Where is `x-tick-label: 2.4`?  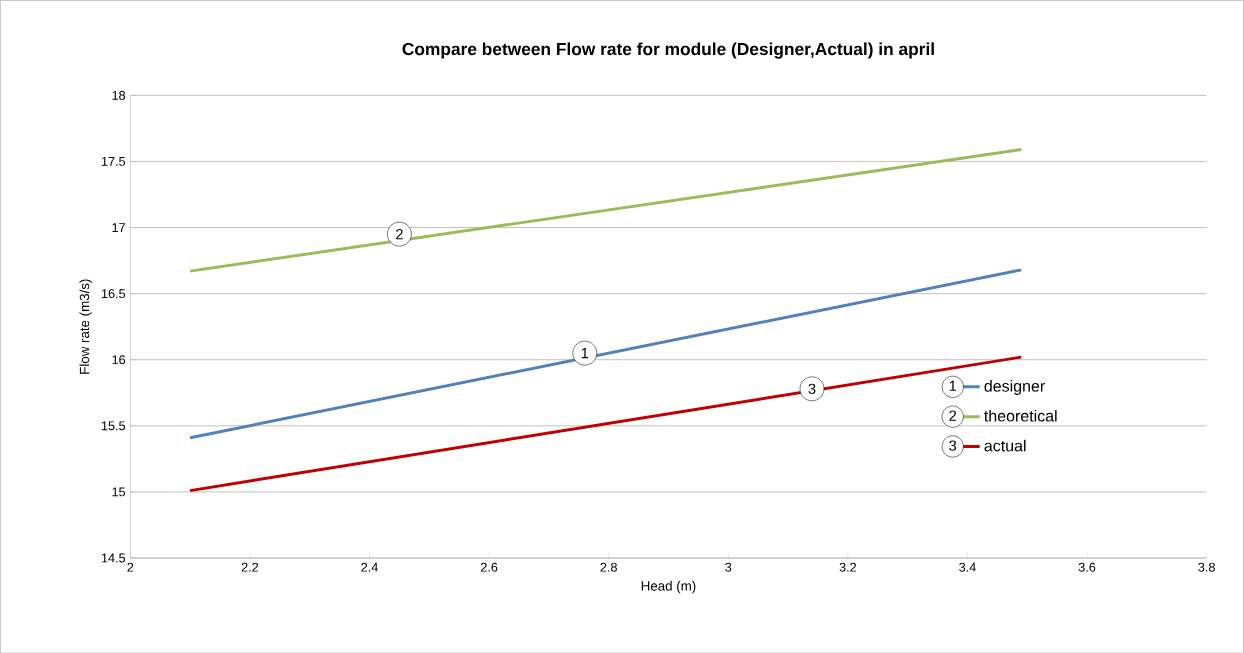 x-tick-label: 2.4 is located at coordinates (369, 567).